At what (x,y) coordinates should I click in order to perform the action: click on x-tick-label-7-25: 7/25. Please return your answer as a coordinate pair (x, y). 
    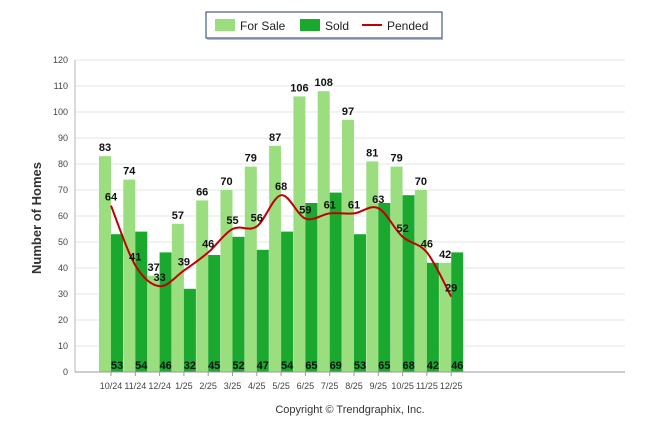
    Looking at the image, I should click on (330, 386).